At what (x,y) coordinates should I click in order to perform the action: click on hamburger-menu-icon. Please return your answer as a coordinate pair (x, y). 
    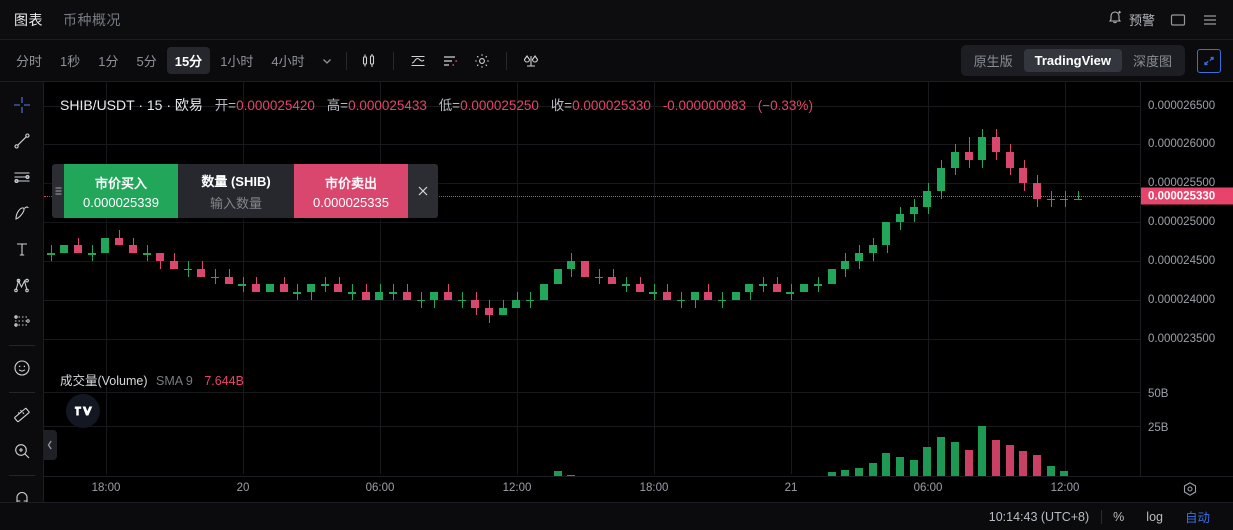
    Looking at the image, I should click on (1210, 20).